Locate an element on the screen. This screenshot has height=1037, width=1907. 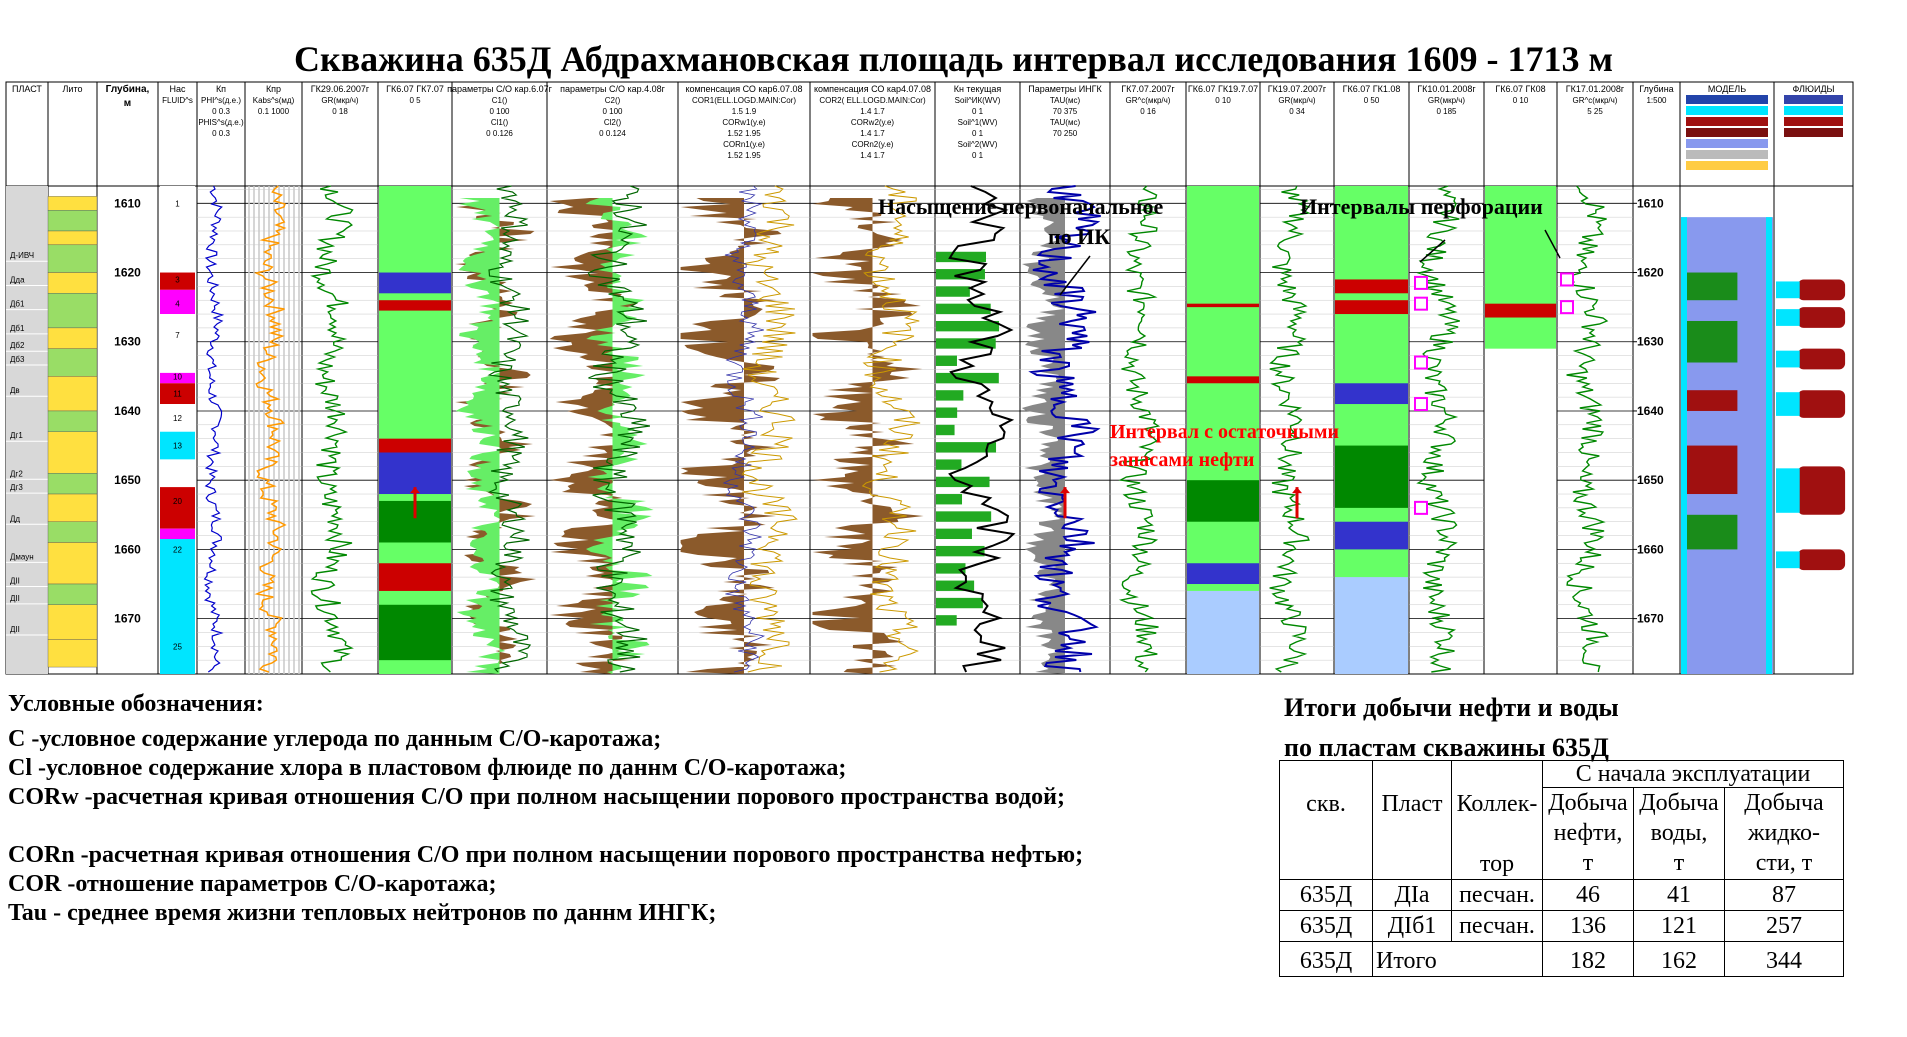
annotation-residual-line2: запасами нефти is located at coordinates (1182, 460).